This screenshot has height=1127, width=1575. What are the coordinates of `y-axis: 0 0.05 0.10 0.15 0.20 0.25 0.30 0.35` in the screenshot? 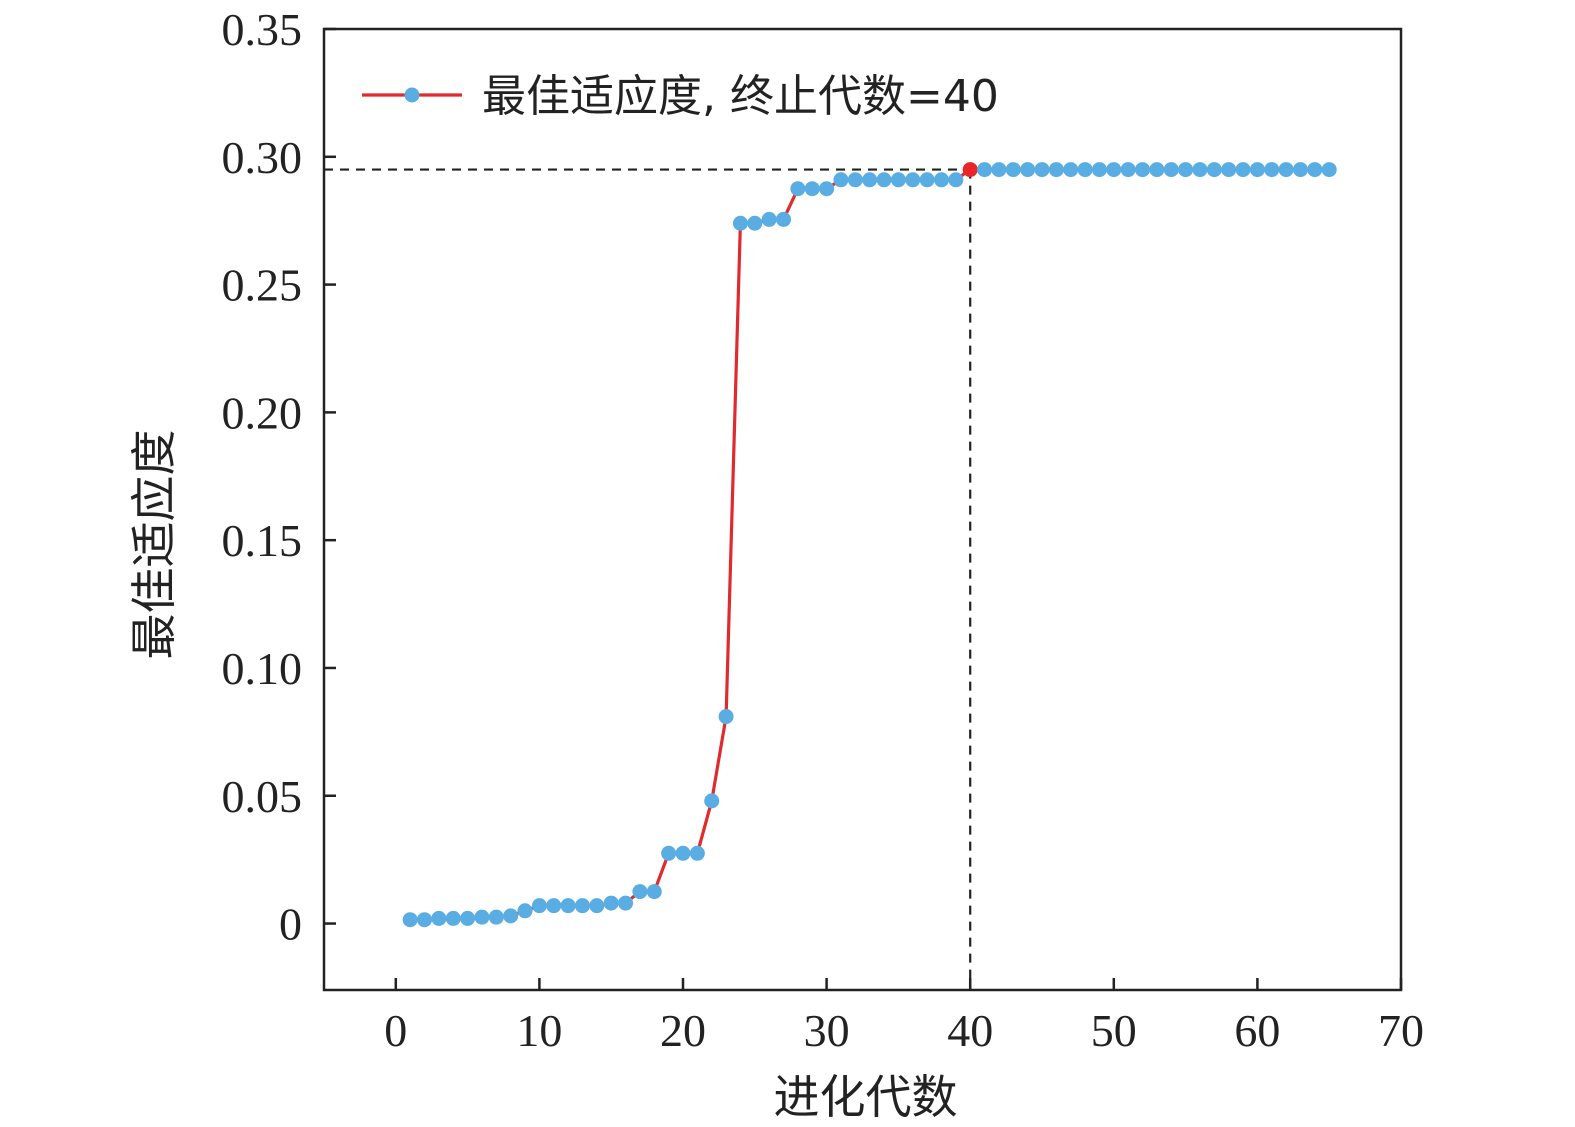 It's located at (279, 477).